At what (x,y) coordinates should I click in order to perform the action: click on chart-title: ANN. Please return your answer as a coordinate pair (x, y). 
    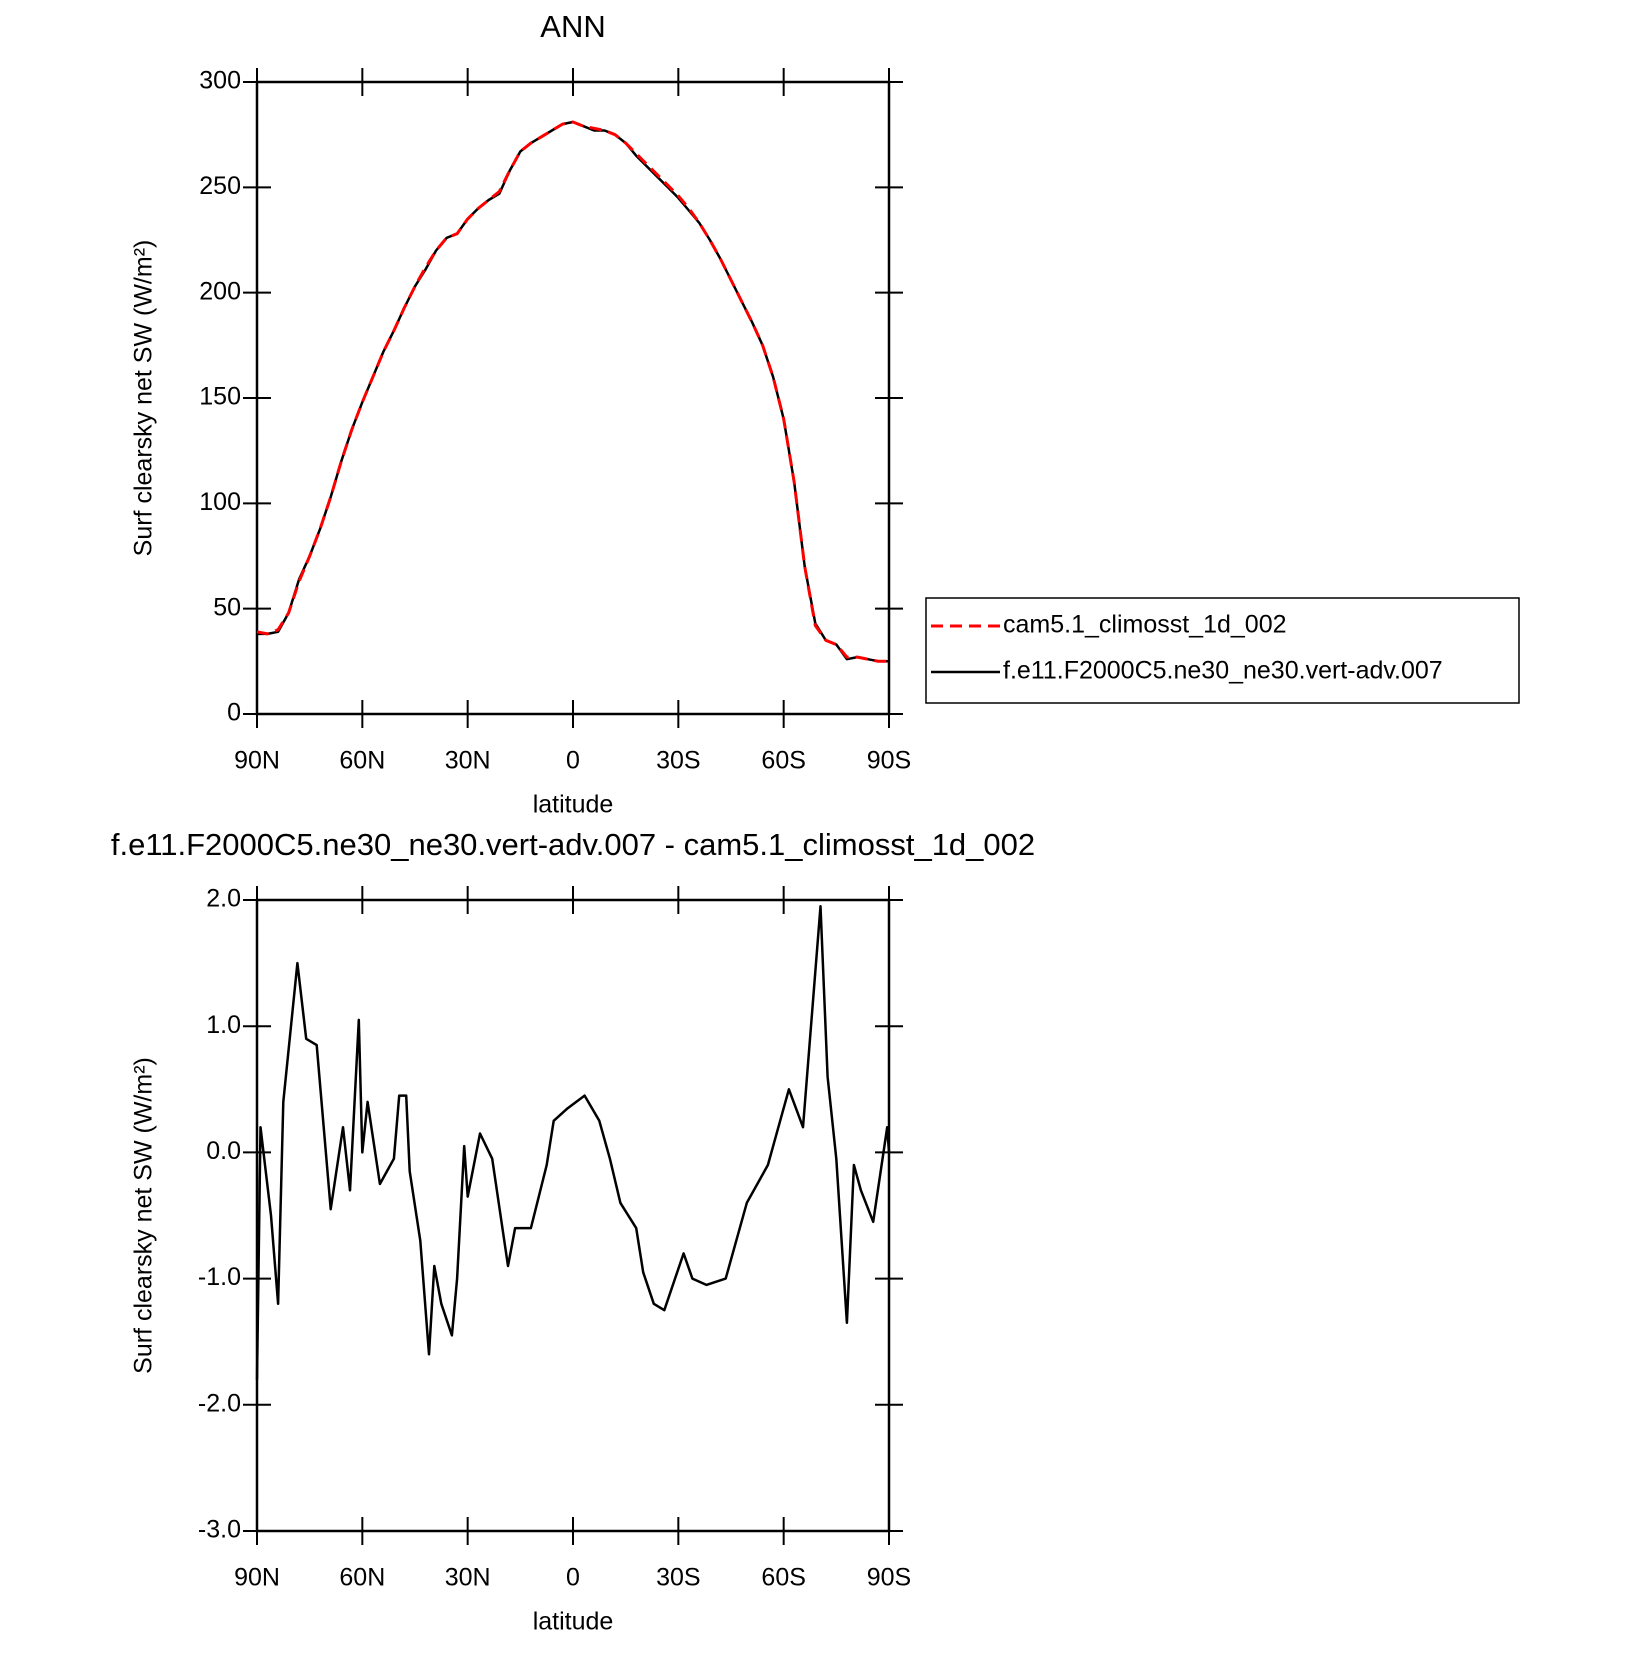
    Looking at the image, I should click on (572, 26).